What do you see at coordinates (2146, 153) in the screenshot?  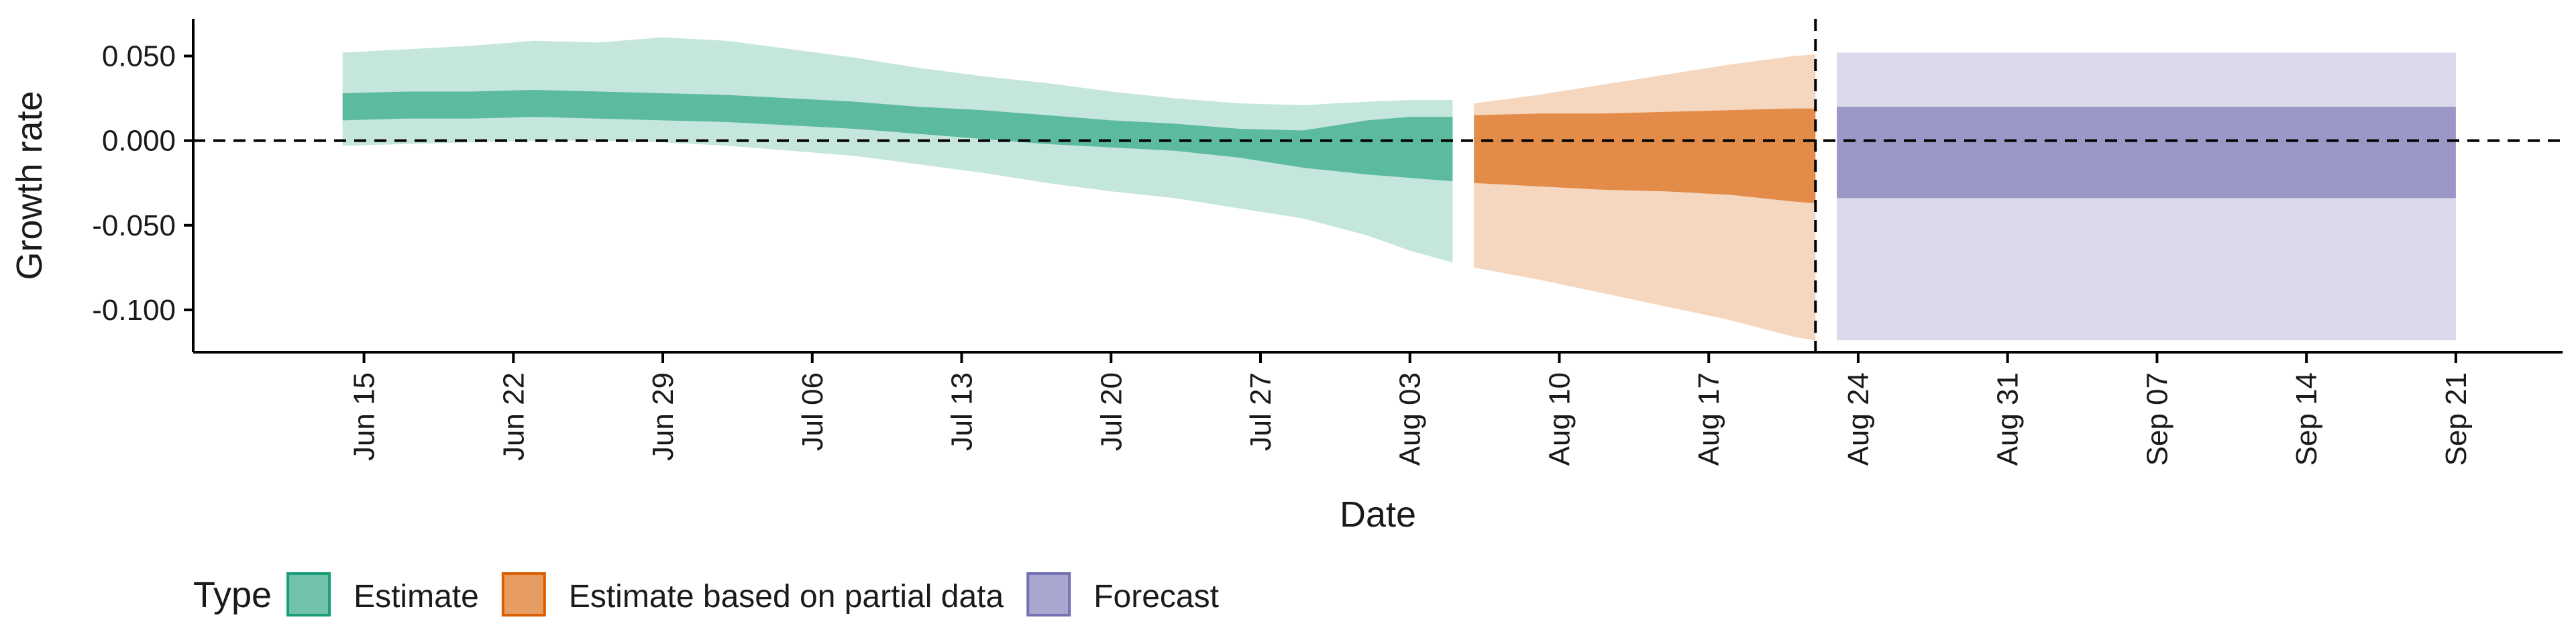 I see `forecast-50-band` at bounding box center [2146, 153].